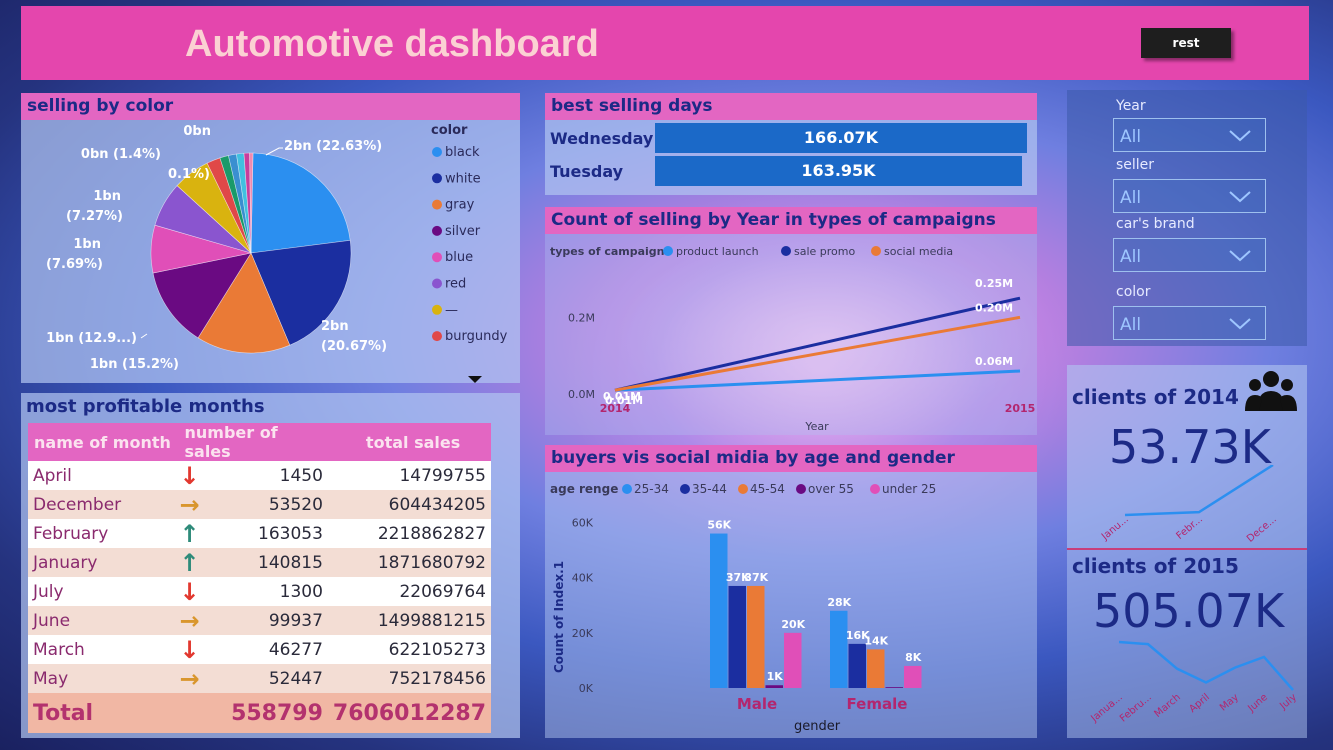 The width and height of the screenshot is (1333, 750). Describe the element at coordinates (1271, 391) in the screenshot. I see `people-icon` at that location.